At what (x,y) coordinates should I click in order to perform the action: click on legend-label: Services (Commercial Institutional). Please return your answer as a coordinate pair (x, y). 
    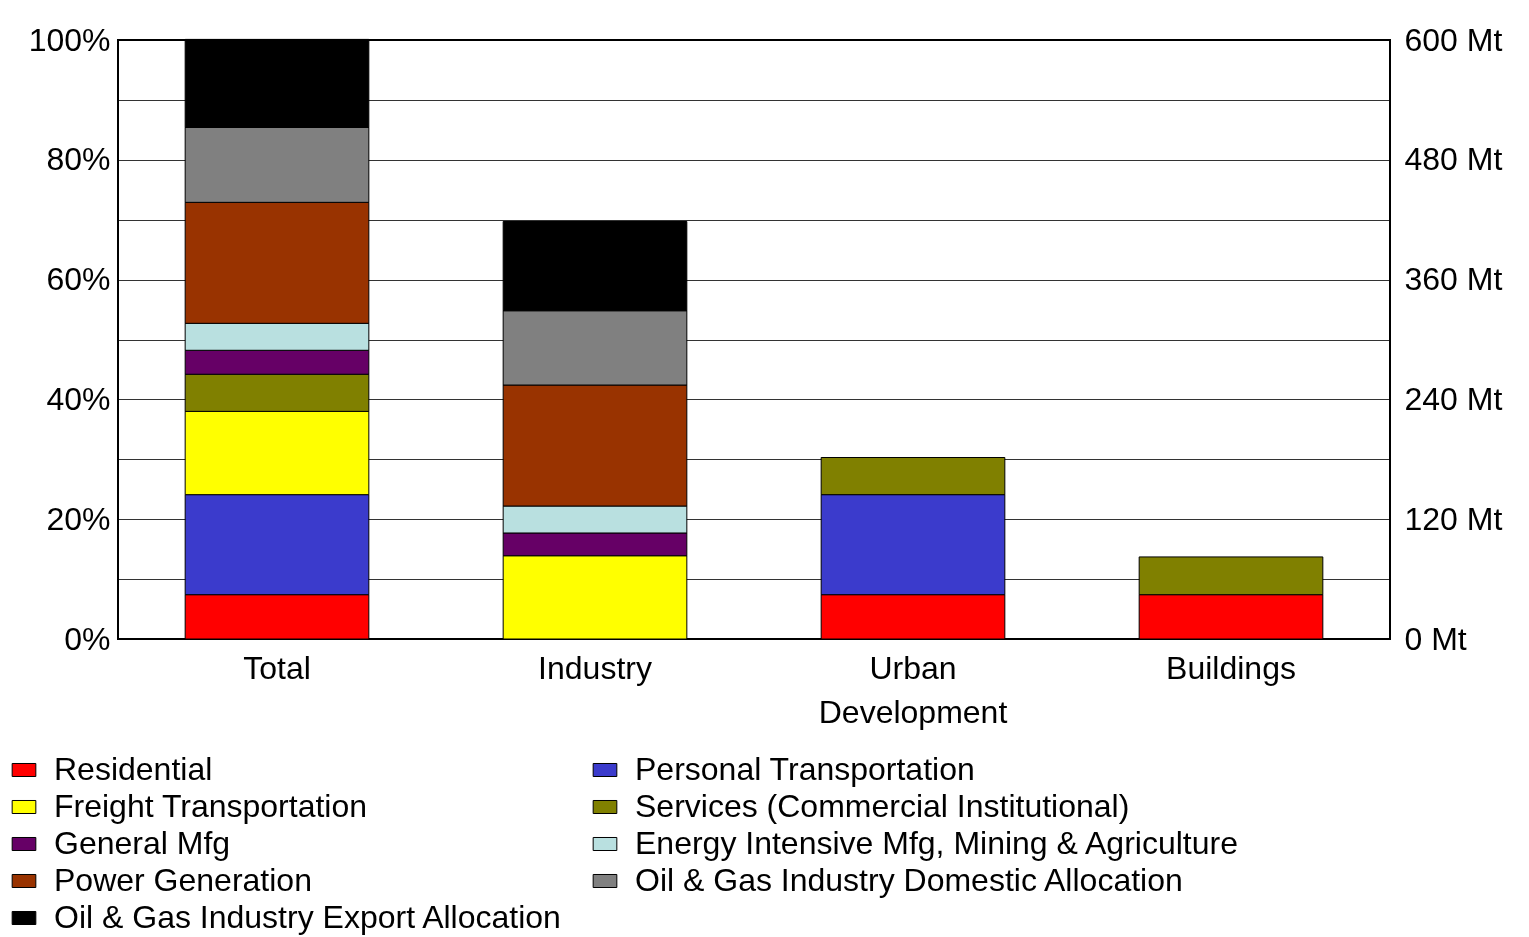
    Looking at the image, I should click on (882, 806).